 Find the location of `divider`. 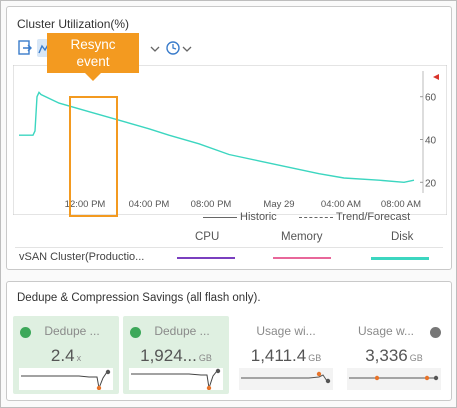

divider is located at coordinates (229, 247).